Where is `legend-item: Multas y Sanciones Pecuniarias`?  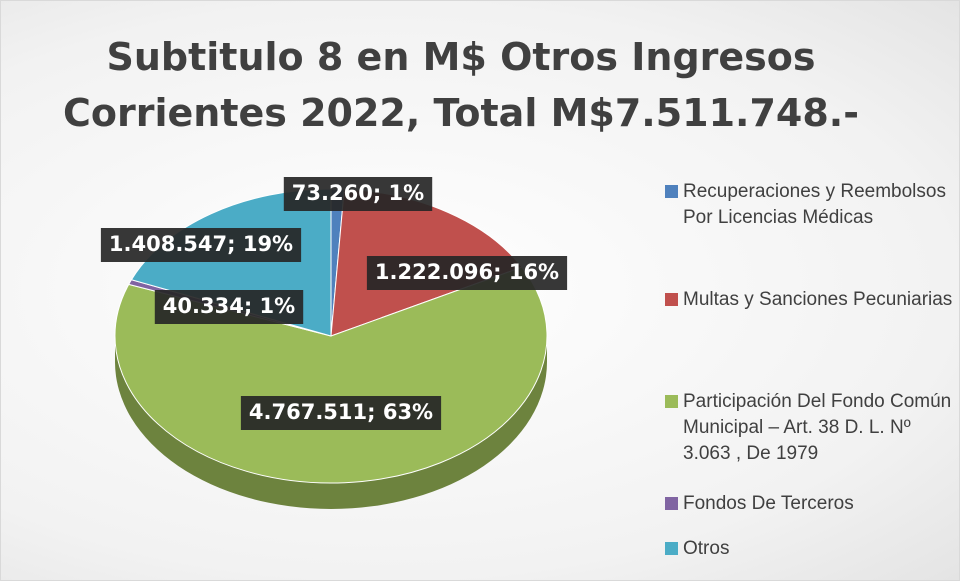 legend-item: Multas y Sanciones Pecuniarias is located at coordinates (808, 300).